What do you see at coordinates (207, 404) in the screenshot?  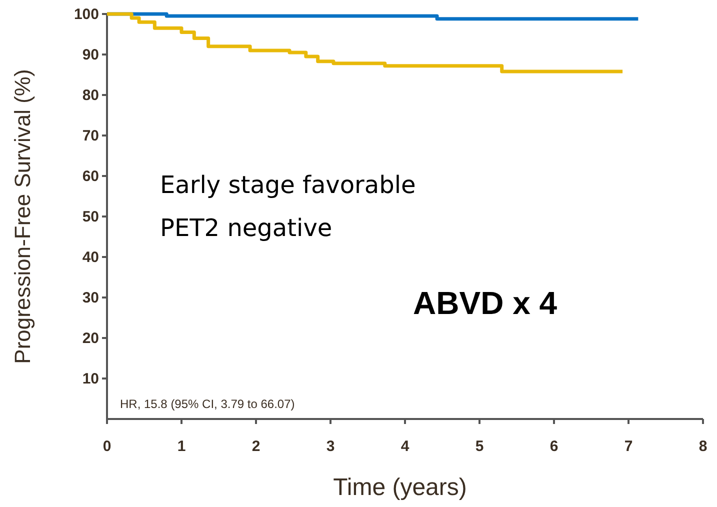 I see `annotation: HR, 15.8 (95% CI, 3.79 to 66.07)` at bounding box center [207, 404].